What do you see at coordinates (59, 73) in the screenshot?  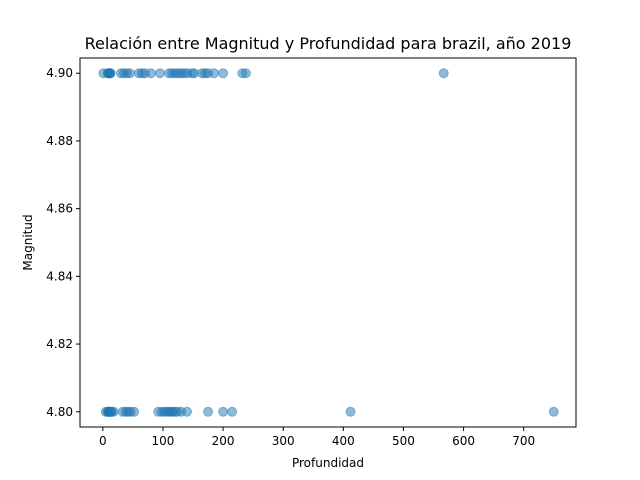 I see `y-tick-label: 4.90` at bounding box center [59, 73].